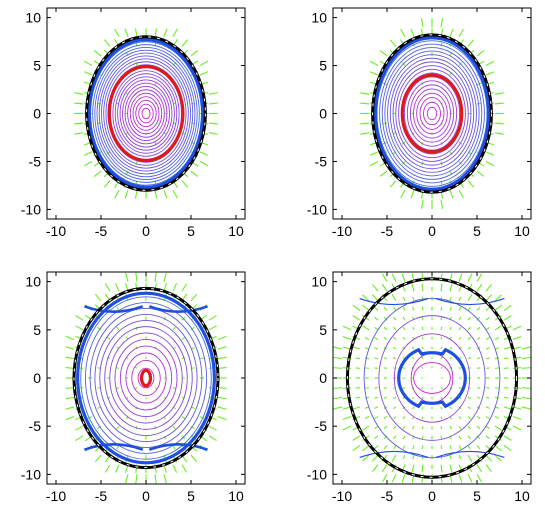 This screenshot has width=545, height=515. Describe the element at coordinates (191, 496) in the screenshot. I see `x-tick-label: 5` at that location.